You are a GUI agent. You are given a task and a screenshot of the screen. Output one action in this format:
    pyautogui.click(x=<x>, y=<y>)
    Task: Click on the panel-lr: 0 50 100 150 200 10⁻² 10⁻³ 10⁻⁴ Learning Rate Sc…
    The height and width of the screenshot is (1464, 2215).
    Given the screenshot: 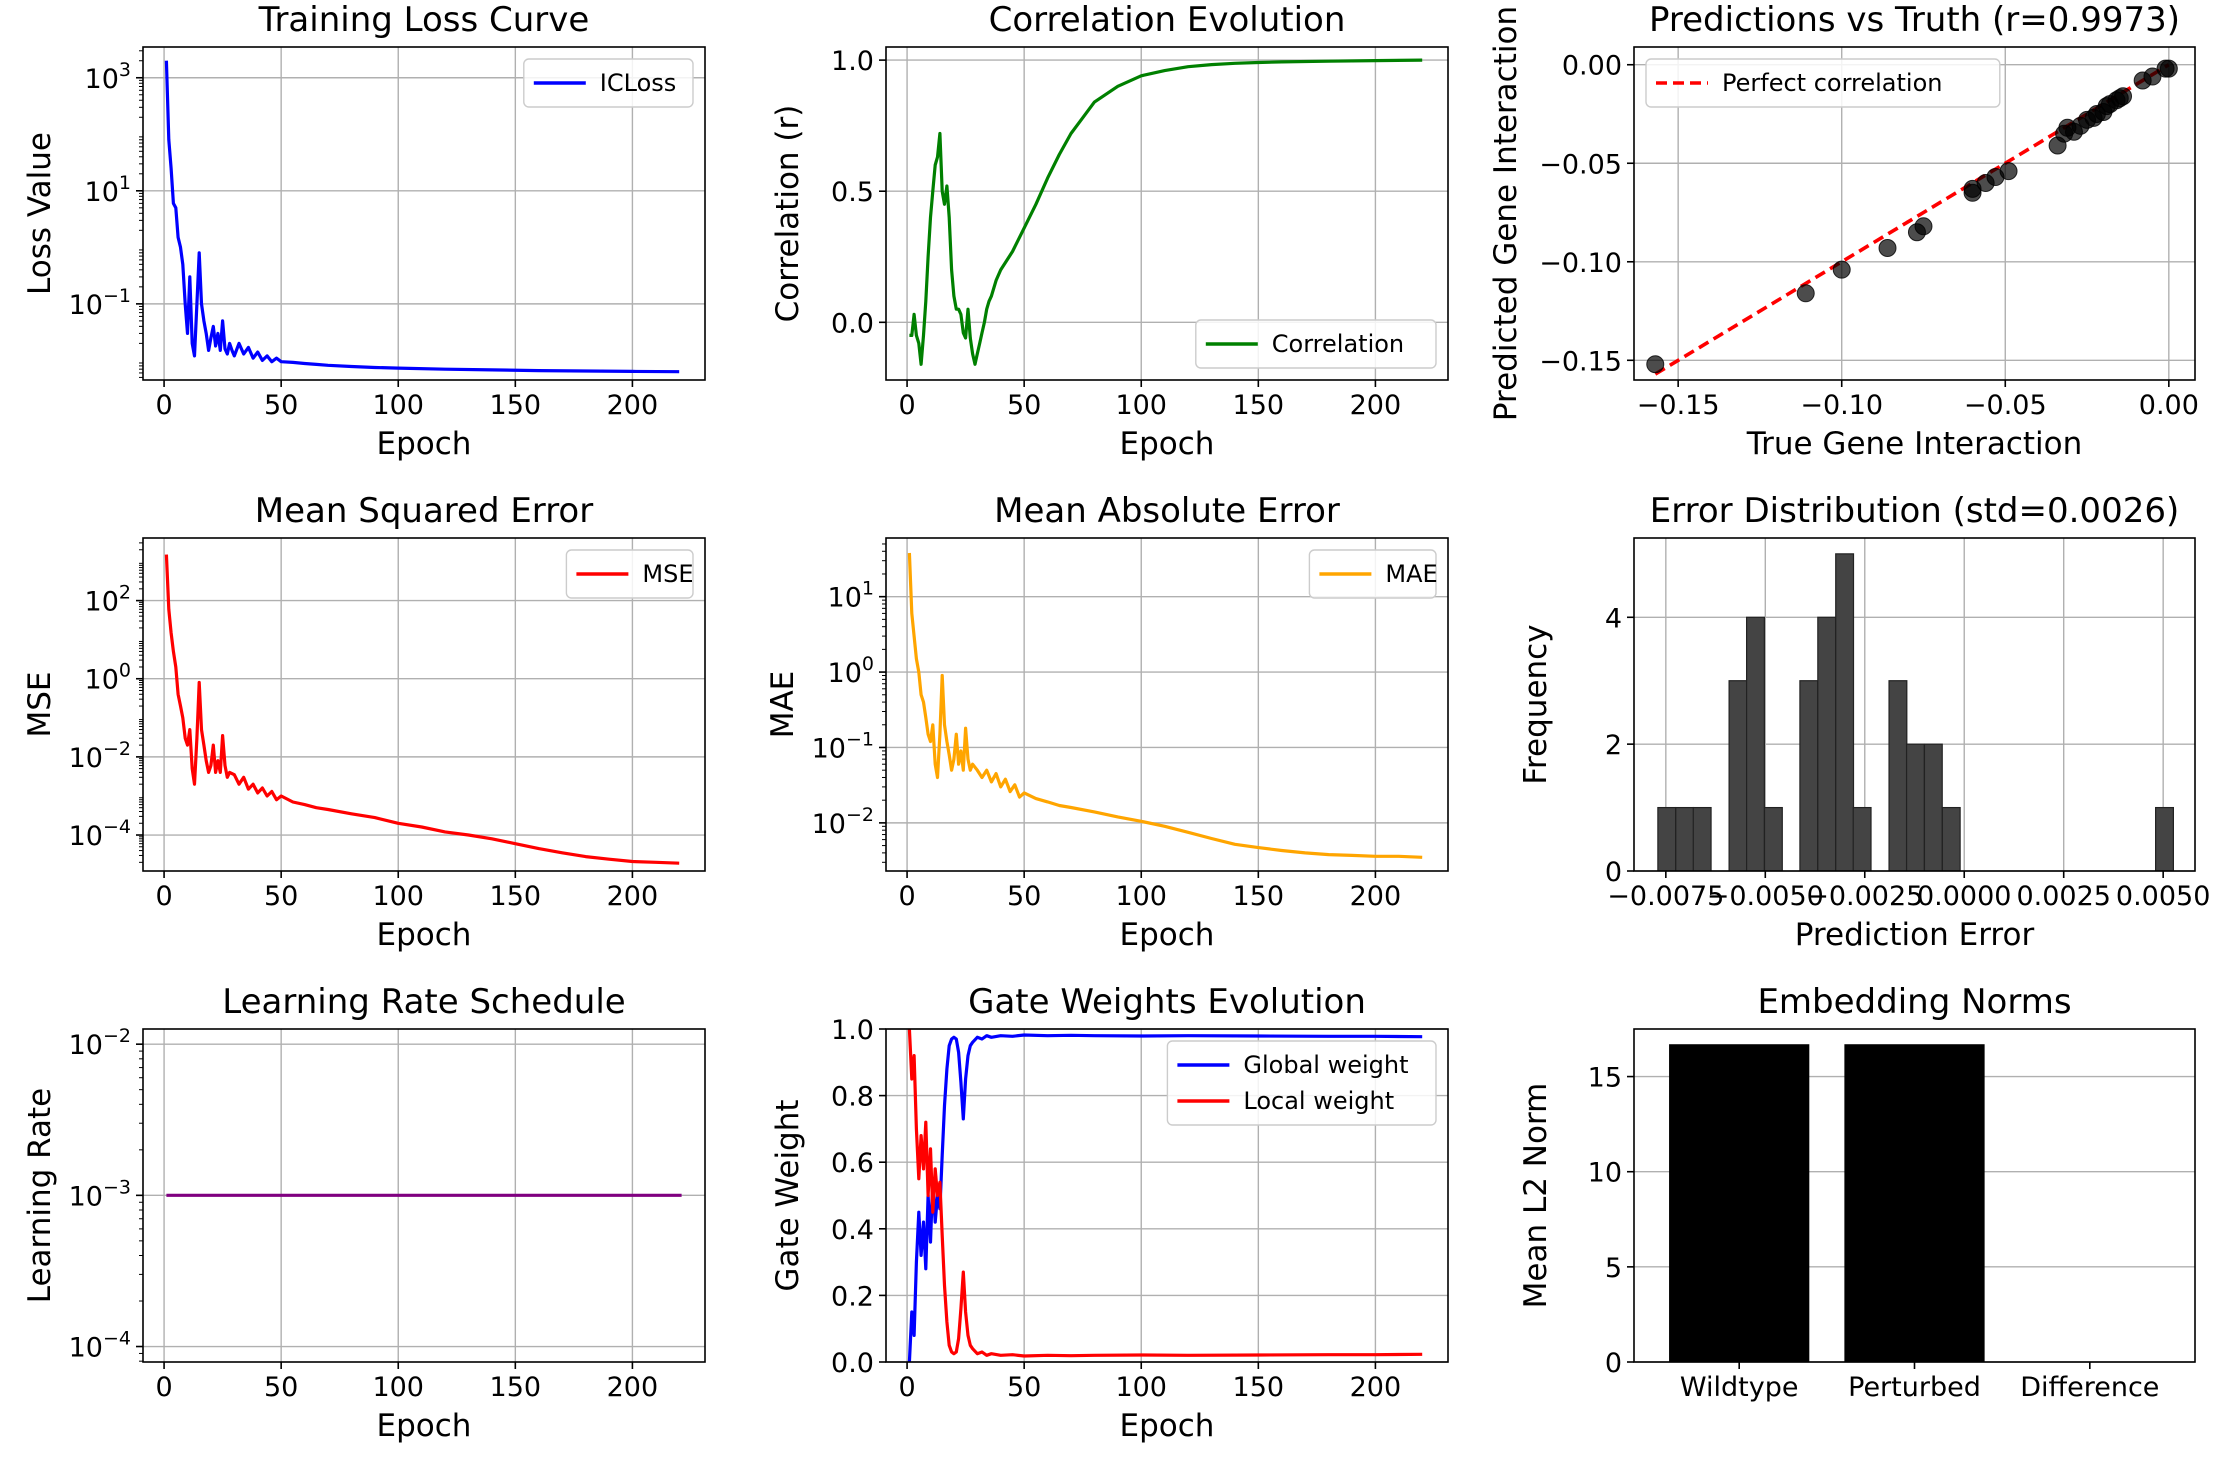 What is the action you would take?
    pyautogui.click(x=364, y=1213)
    